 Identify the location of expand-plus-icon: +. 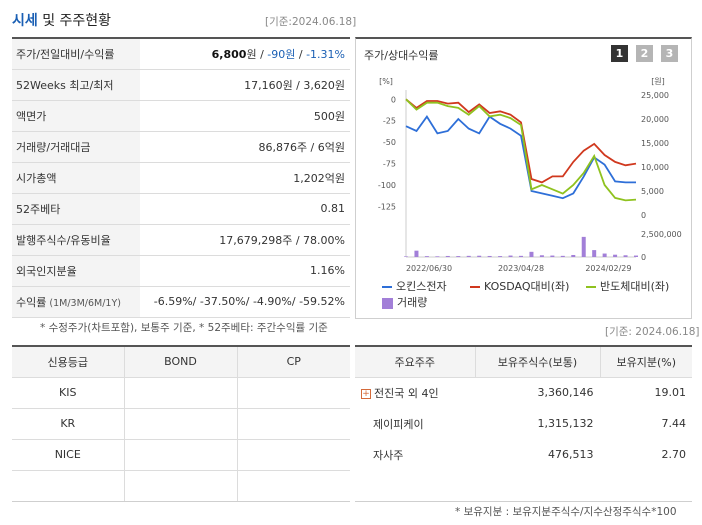
(366, 393).